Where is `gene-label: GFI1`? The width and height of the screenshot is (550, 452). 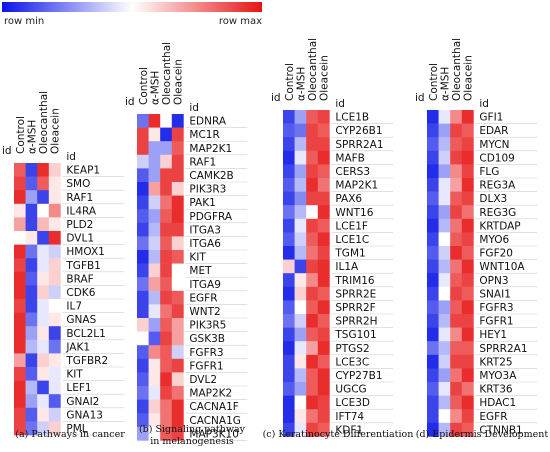 gene-label: GFI1 is located at coordinates (491, 118).